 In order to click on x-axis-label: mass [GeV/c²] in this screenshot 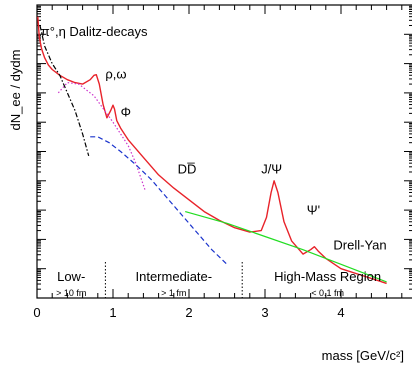, I will do `click(363, 355)`.